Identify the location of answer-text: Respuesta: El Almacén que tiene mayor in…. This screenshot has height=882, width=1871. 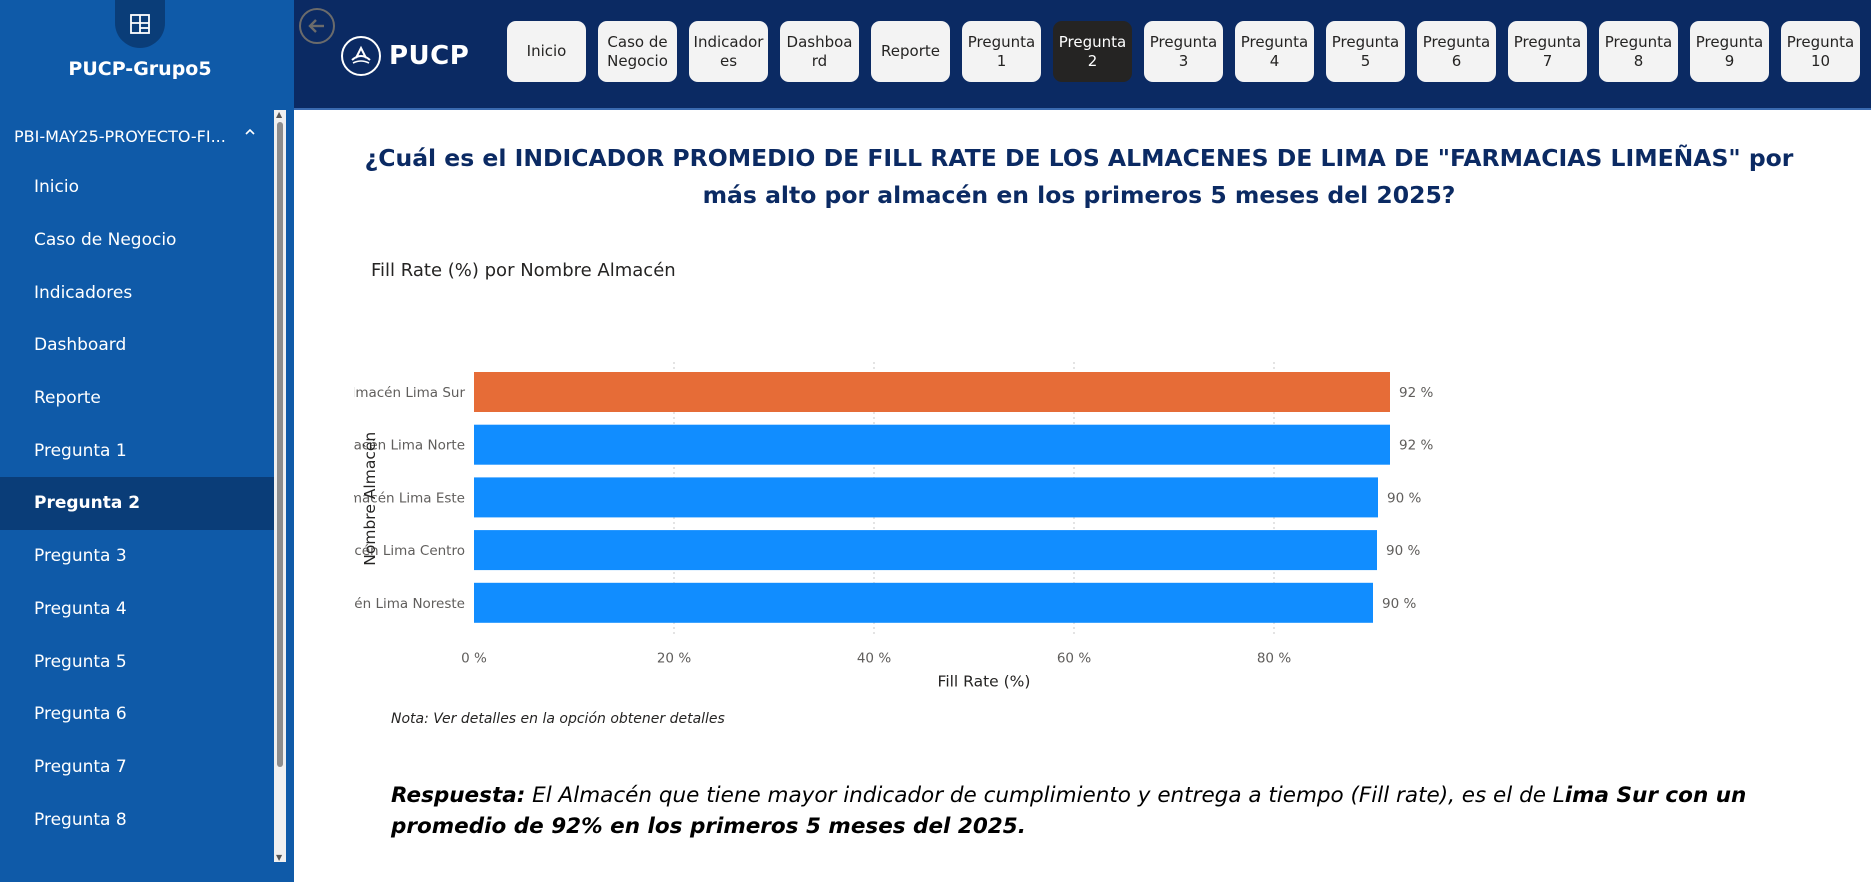
(1101, 811).